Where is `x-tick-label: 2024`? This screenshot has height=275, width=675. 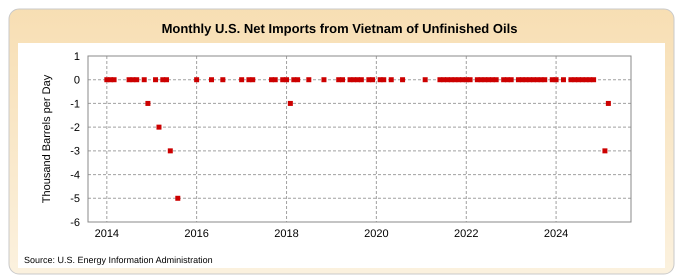
x-tick-label: 2024 is located at coordinates (556, 234).